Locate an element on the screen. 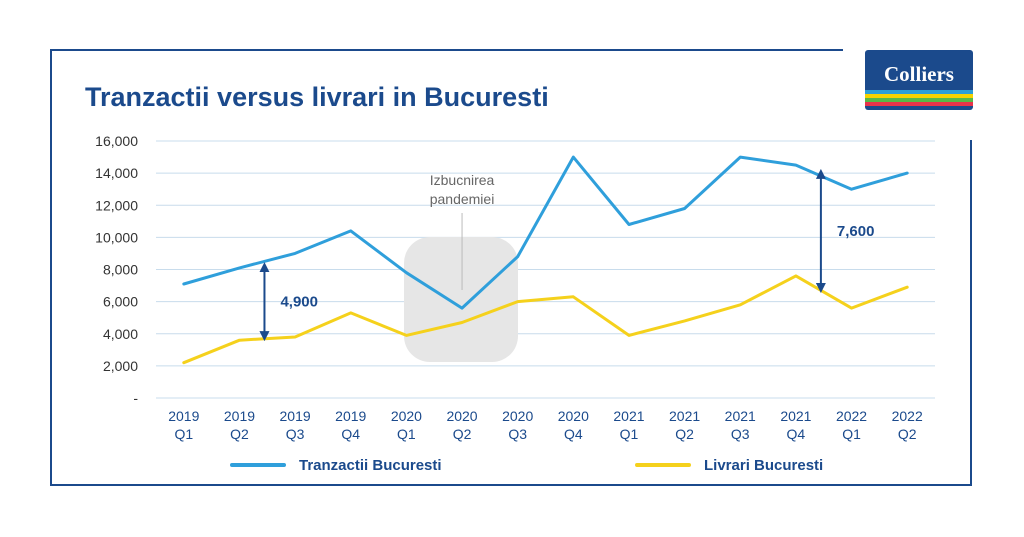  y-tick-label: 10,000 is located at coordinates (116, 237).